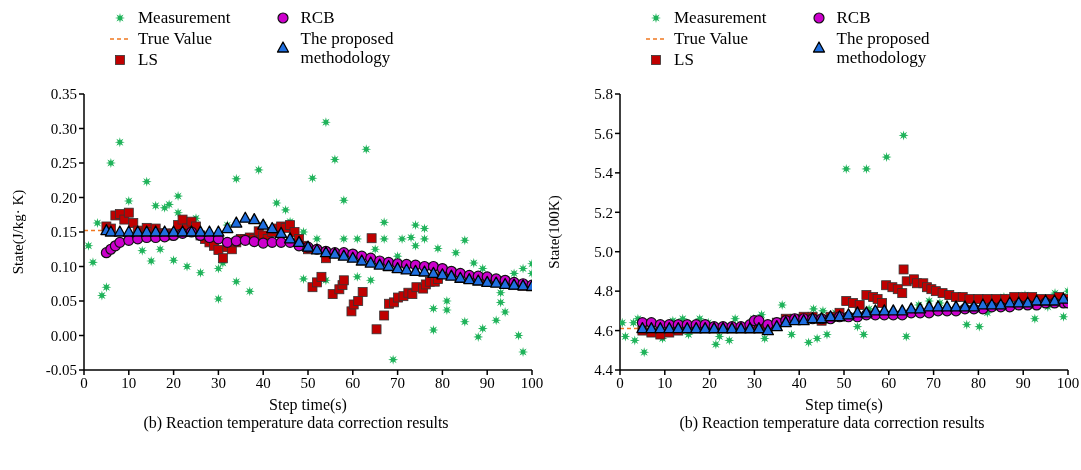 Image resolution: width=1081 pixels, height=470 pixels. What do you see at coordinates (63, 128) in the screenshot?
I see `y-tick-label: 0.30` at bounding box center [63, 128].